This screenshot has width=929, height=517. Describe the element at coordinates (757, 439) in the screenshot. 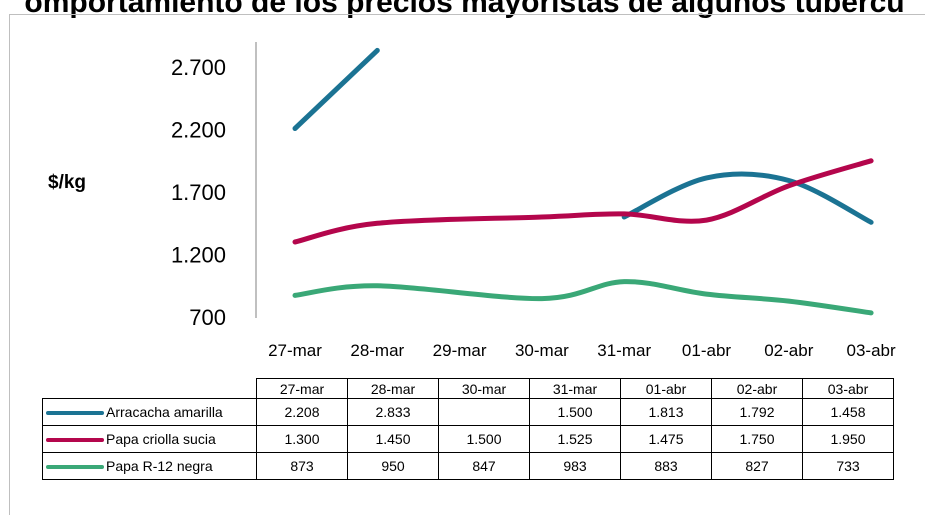

I see `table-cell: 1.750` at that location.